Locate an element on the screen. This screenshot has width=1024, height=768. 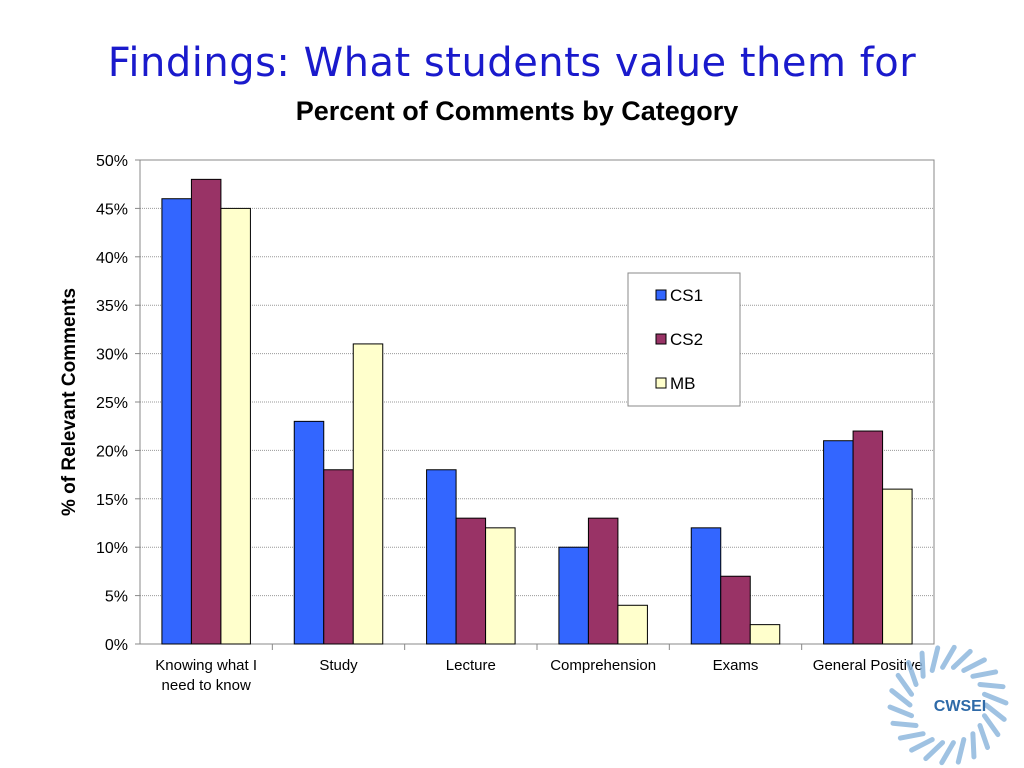
slide-title: Findings: What students value them for is located at coordinates (512, 63).